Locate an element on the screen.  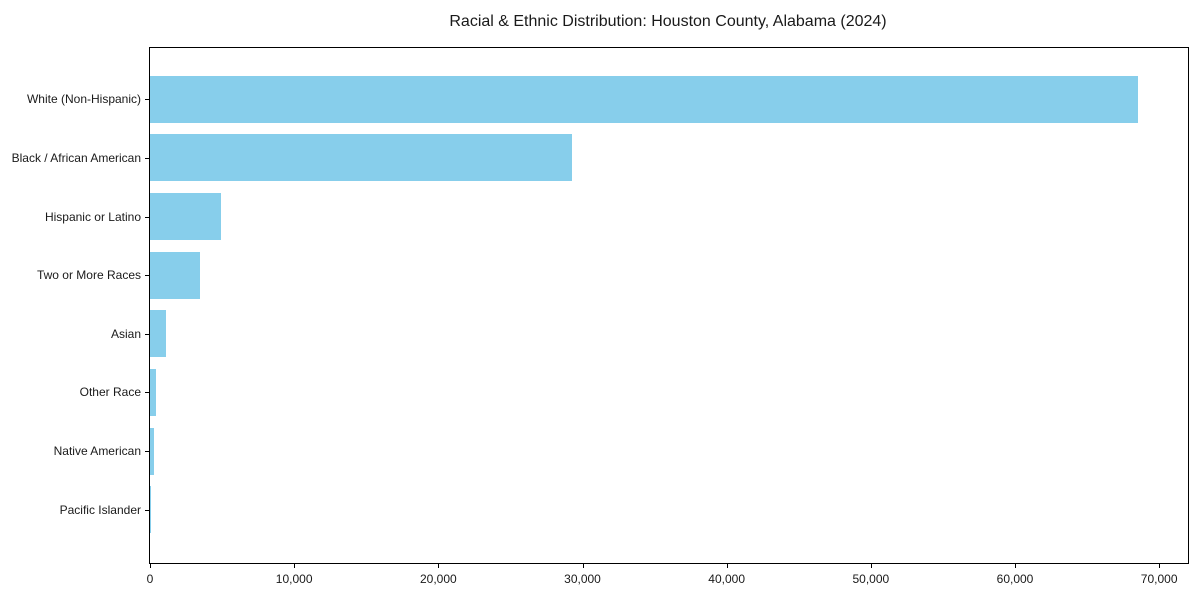
y-tick-label: Pacific Islander is located at coordinates (100, 509).